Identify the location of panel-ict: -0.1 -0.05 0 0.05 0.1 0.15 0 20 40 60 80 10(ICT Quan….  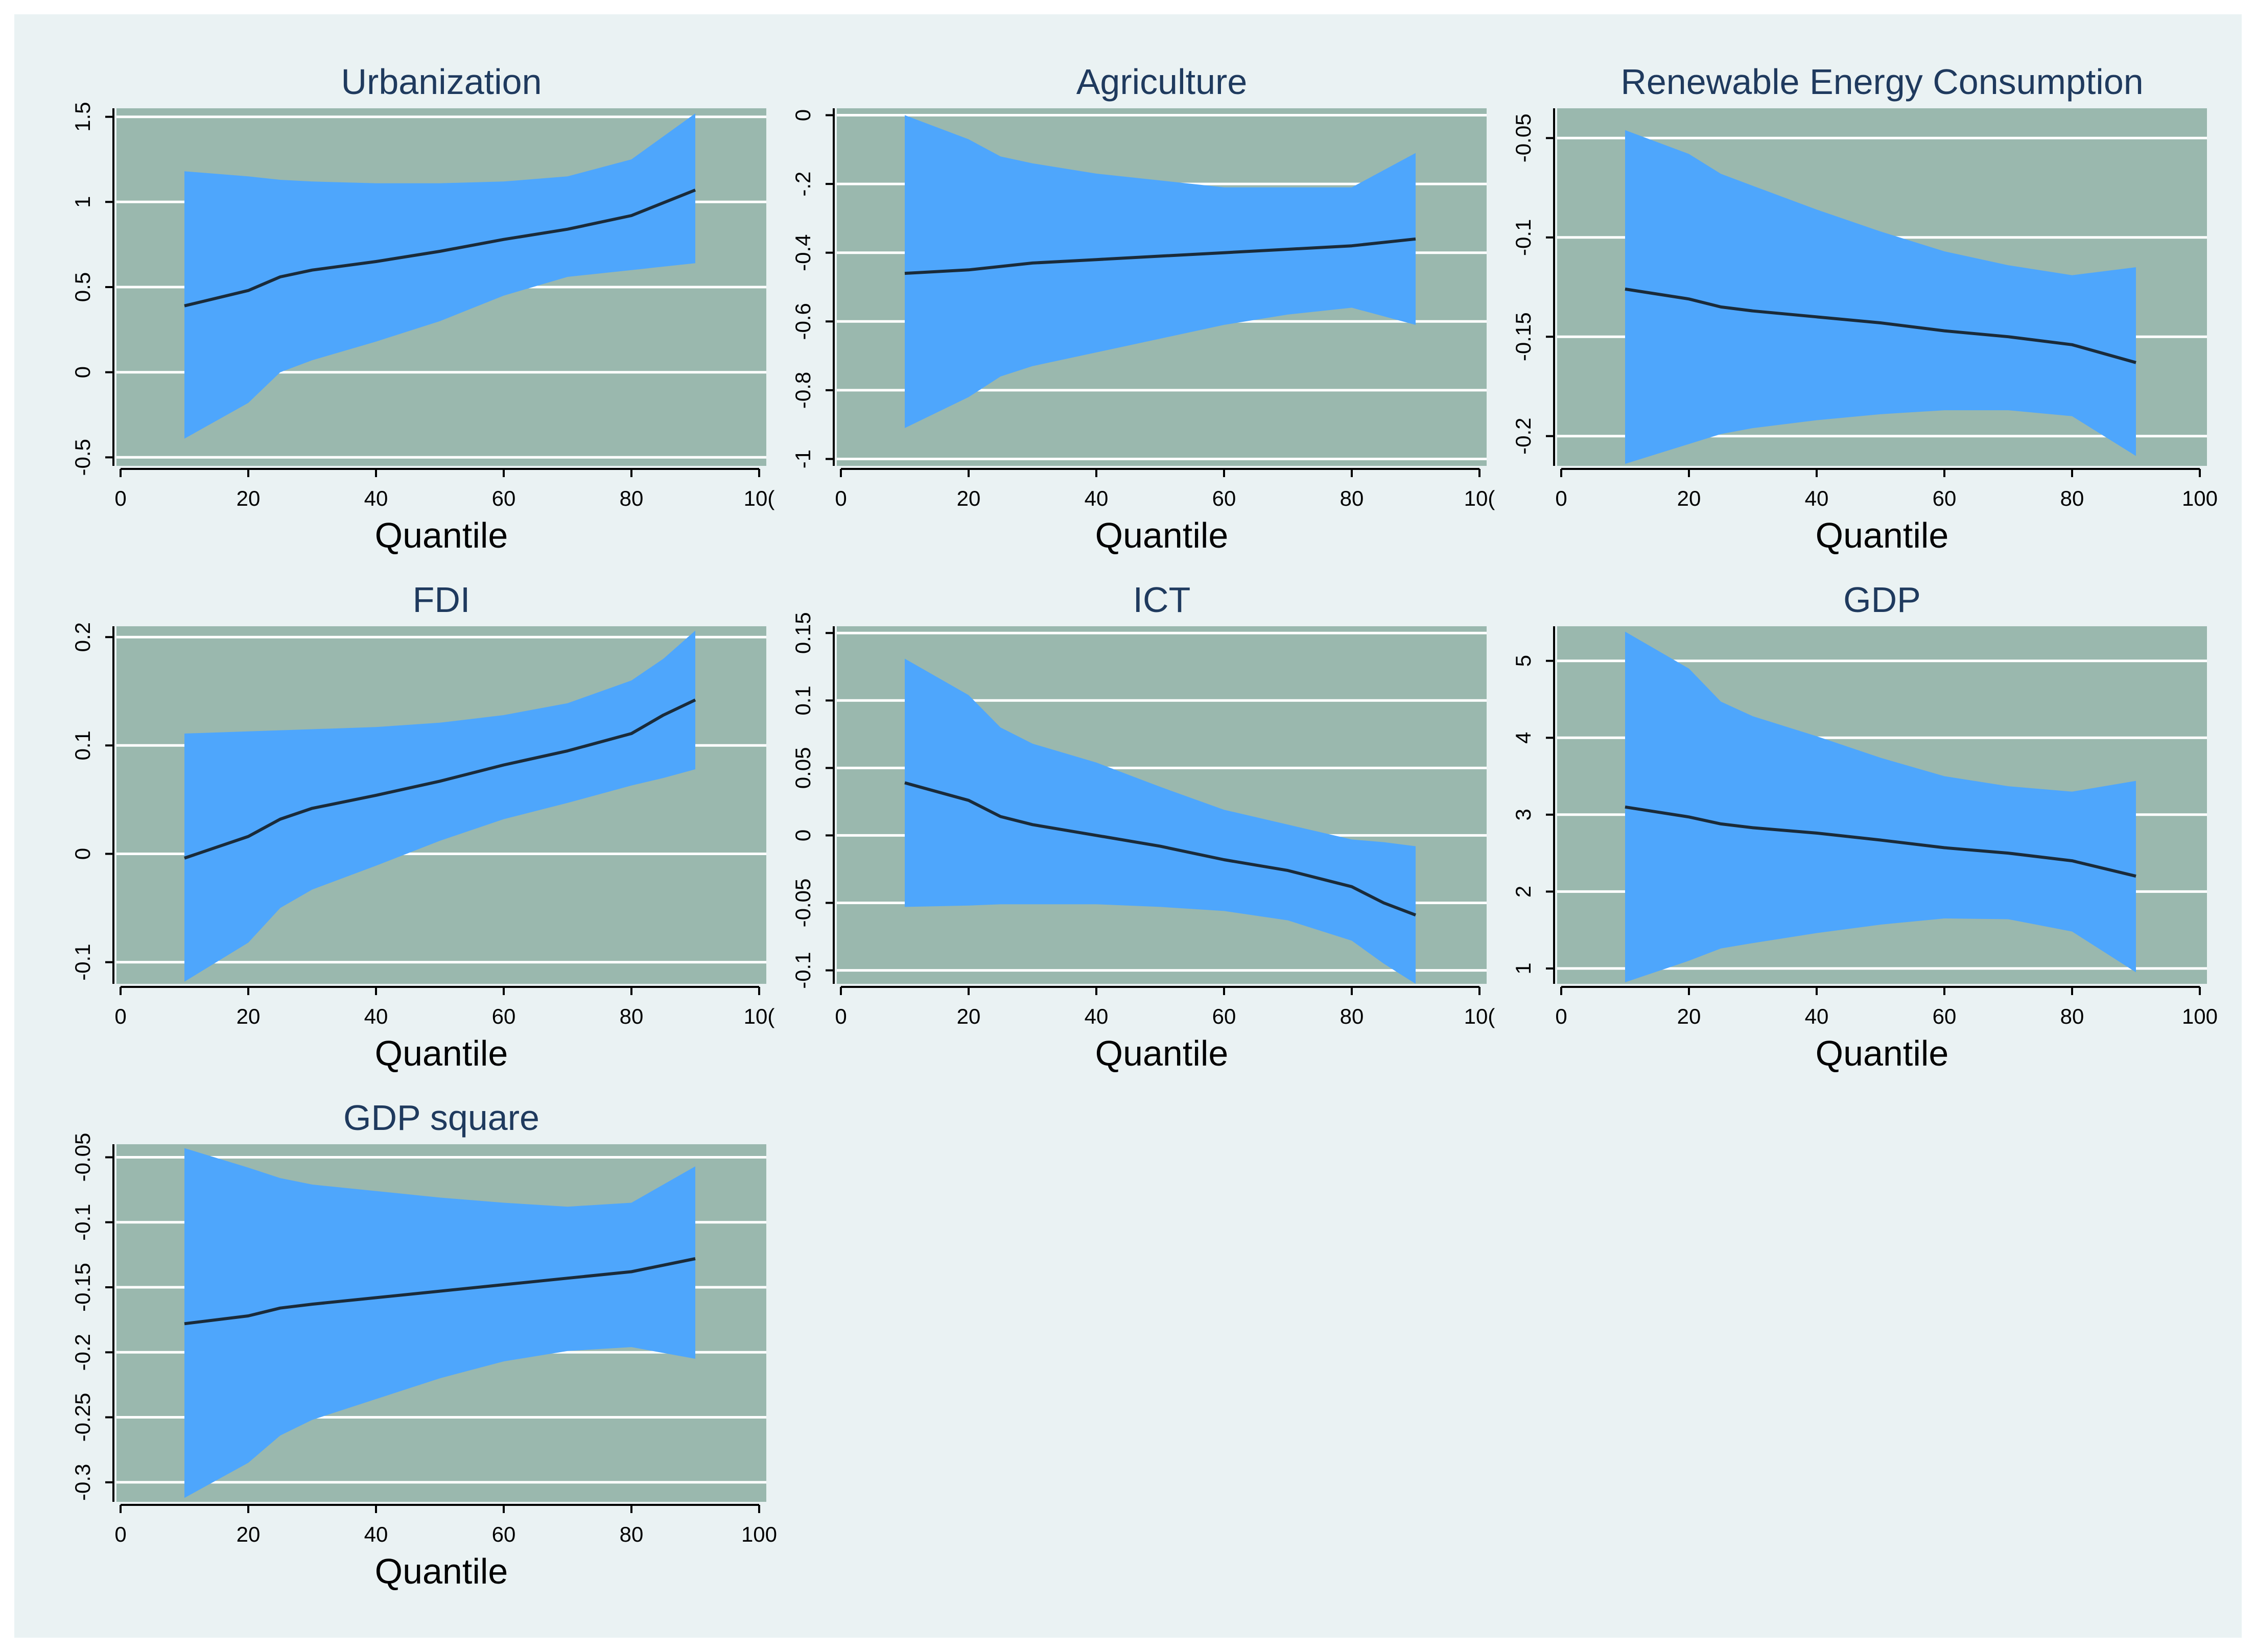
(1143, 826).